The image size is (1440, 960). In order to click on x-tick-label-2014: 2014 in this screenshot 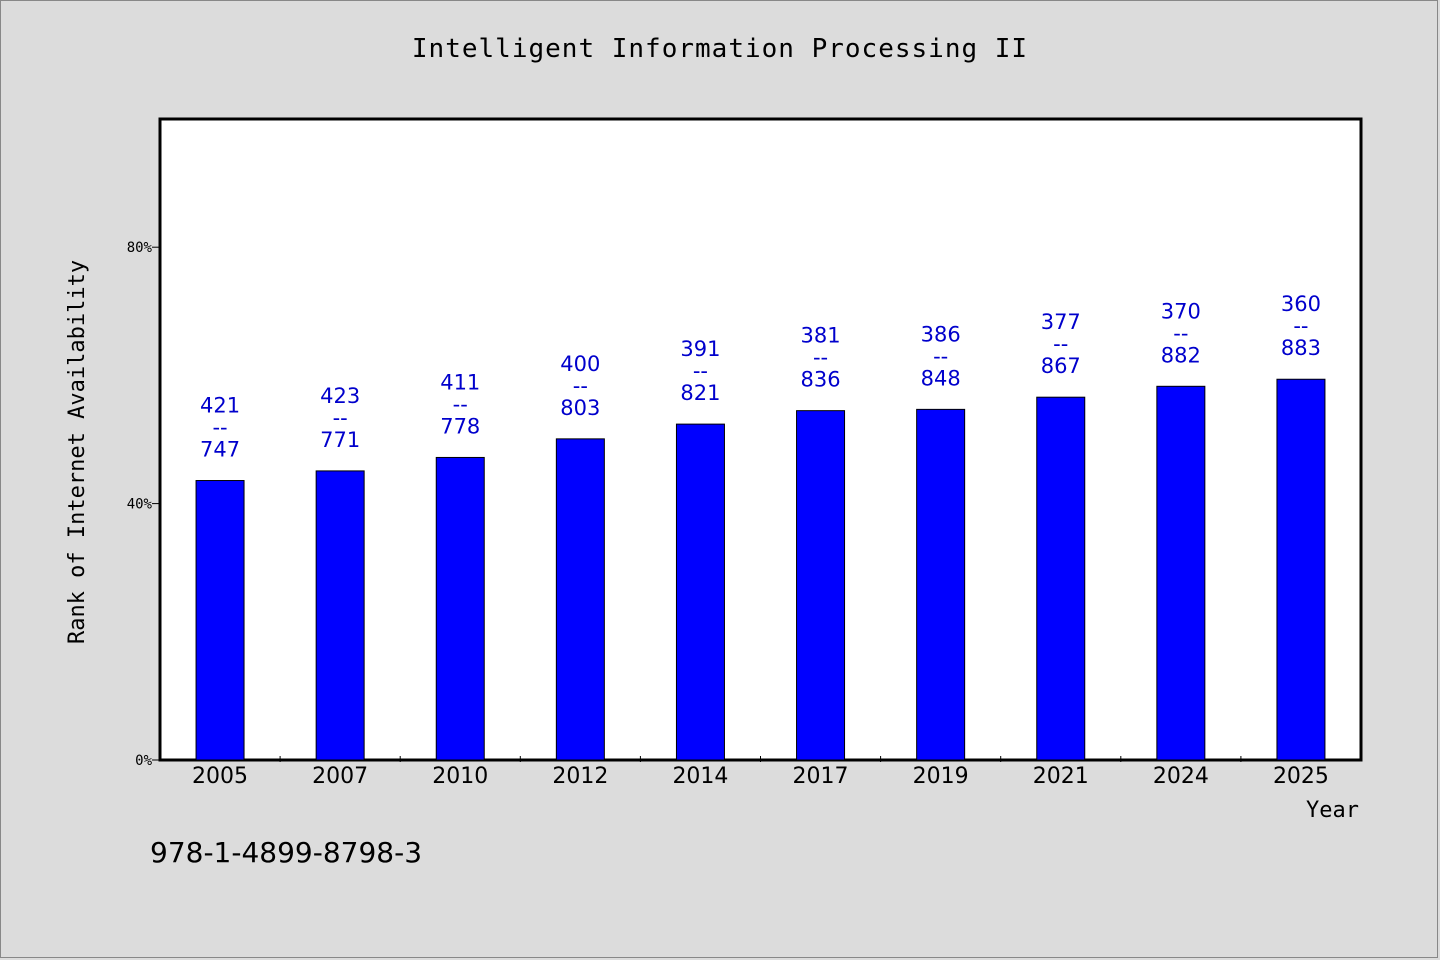, I will do `click(700, 776)`.